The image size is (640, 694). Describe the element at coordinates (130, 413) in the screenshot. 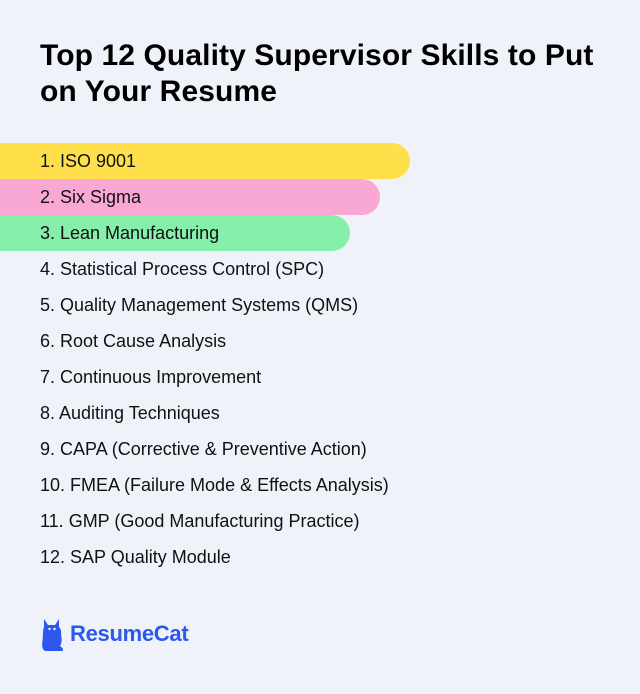

I see `skill-item-8: 8. Auditing Techniques` at that location.